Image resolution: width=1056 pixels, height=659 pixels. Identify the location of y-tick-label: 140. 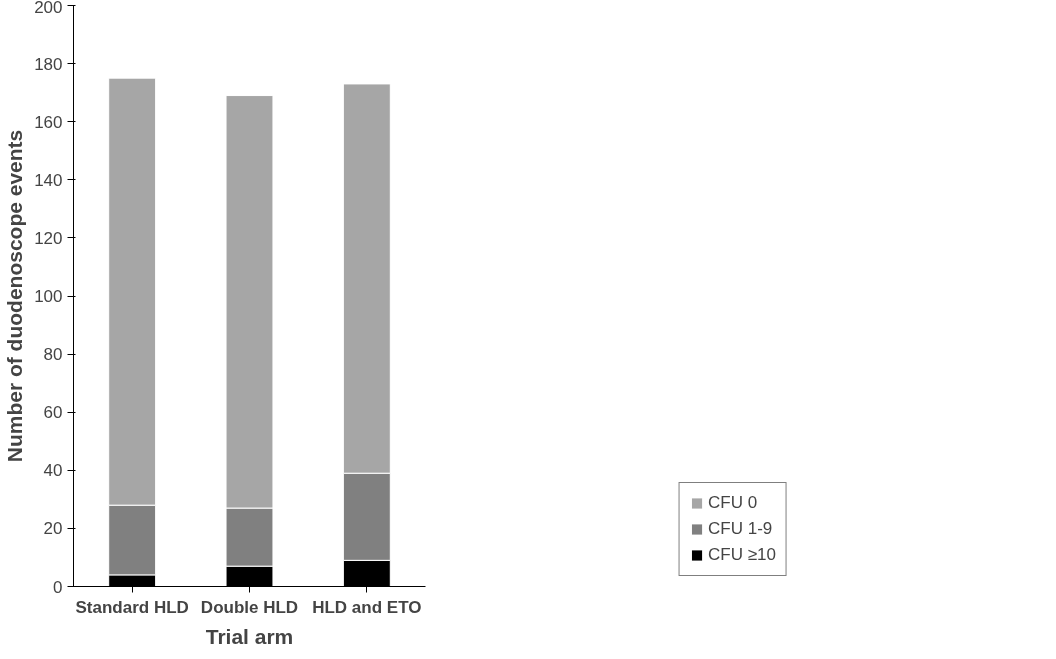
(48, 180).